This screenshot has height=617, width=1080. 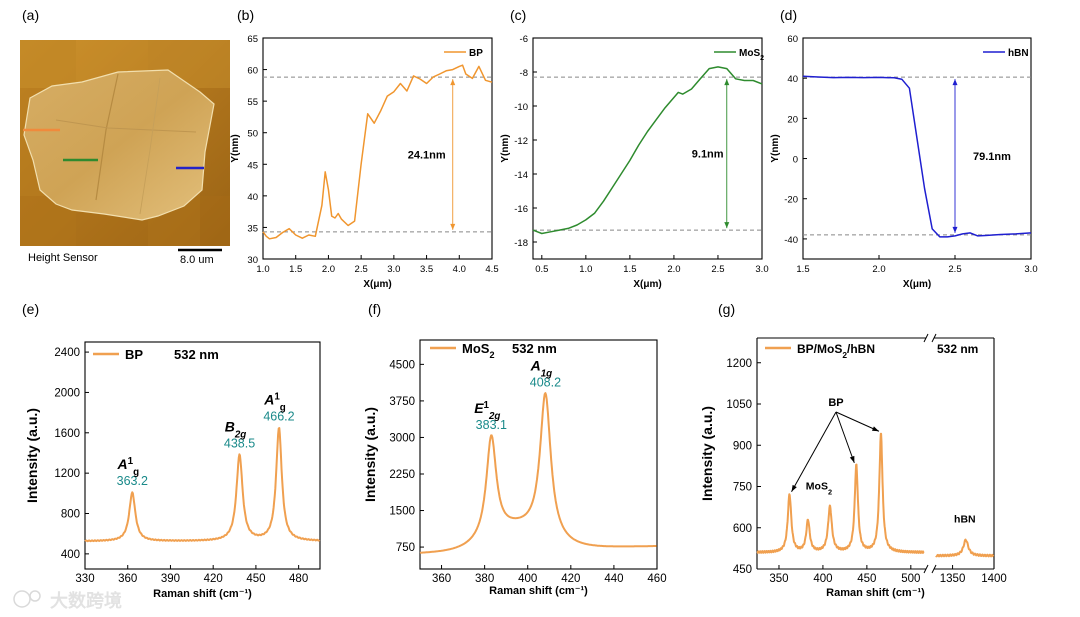 I want to click on annotation-bp: BP, so click(x=835, y=403).